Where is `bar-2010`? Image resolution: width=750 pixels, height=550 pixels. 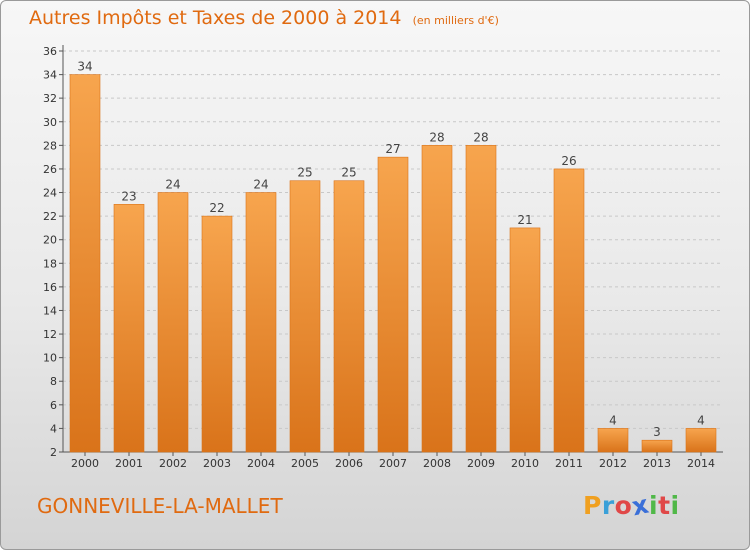
bar-2010 is located at coordinates (525, 340).